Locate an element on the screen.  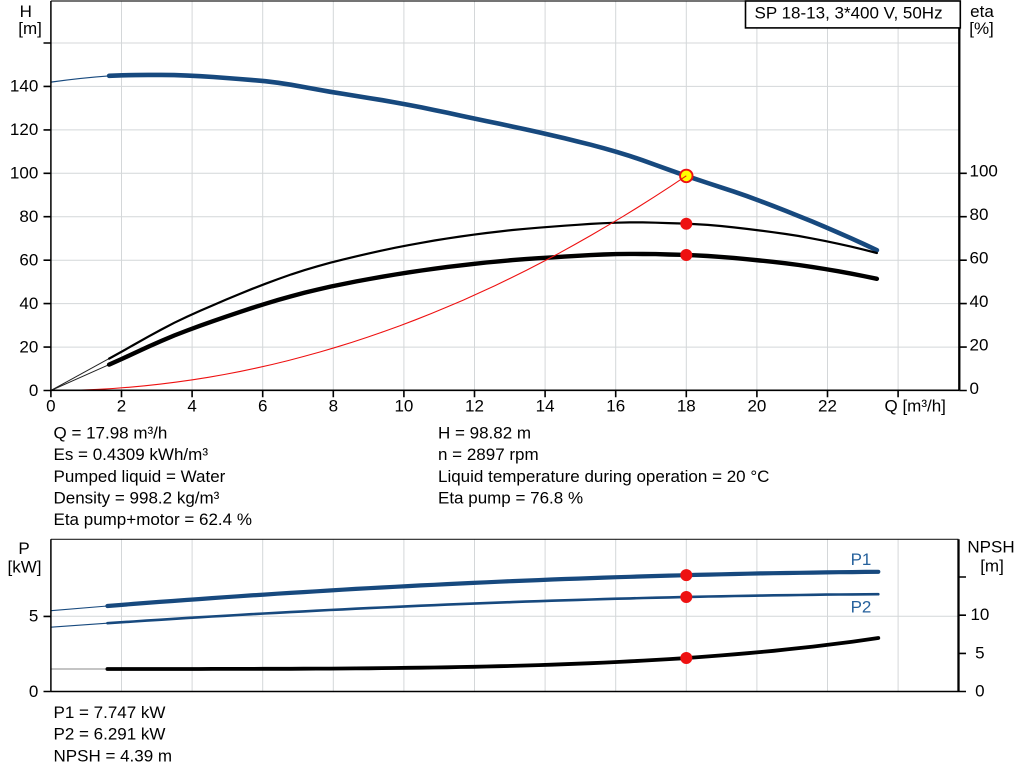
svg-text: 12 is located at coordinates (474, 405).